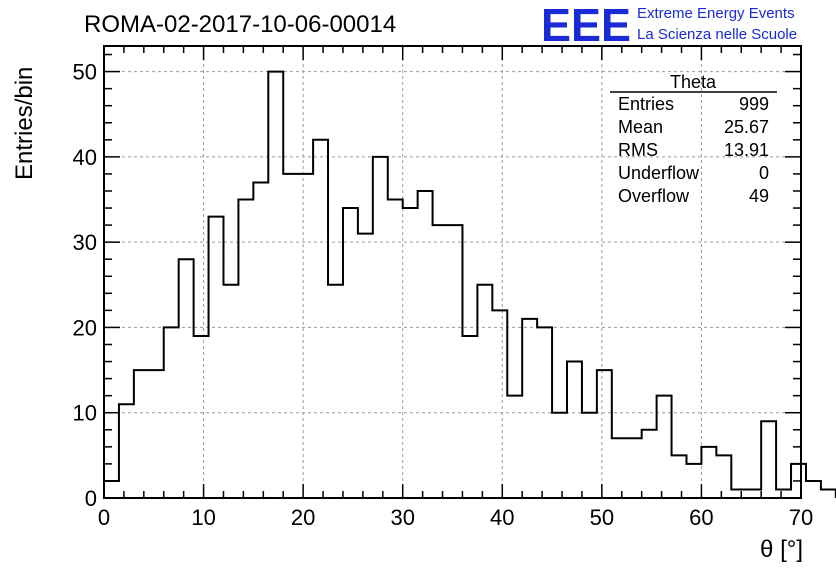 The image size is (836, 572). Describe the element at coordinates (85, 413) in the screenshot. I see `y-tick-label: 10` at that location.